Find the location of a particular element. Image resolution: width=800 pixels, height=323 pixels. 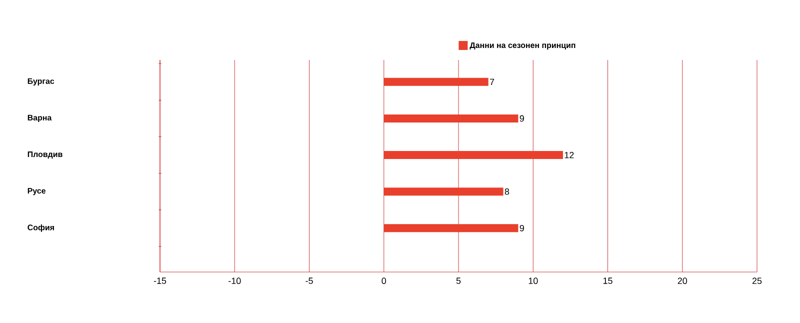

data-label: 12 is located at coordinates (569, 155).